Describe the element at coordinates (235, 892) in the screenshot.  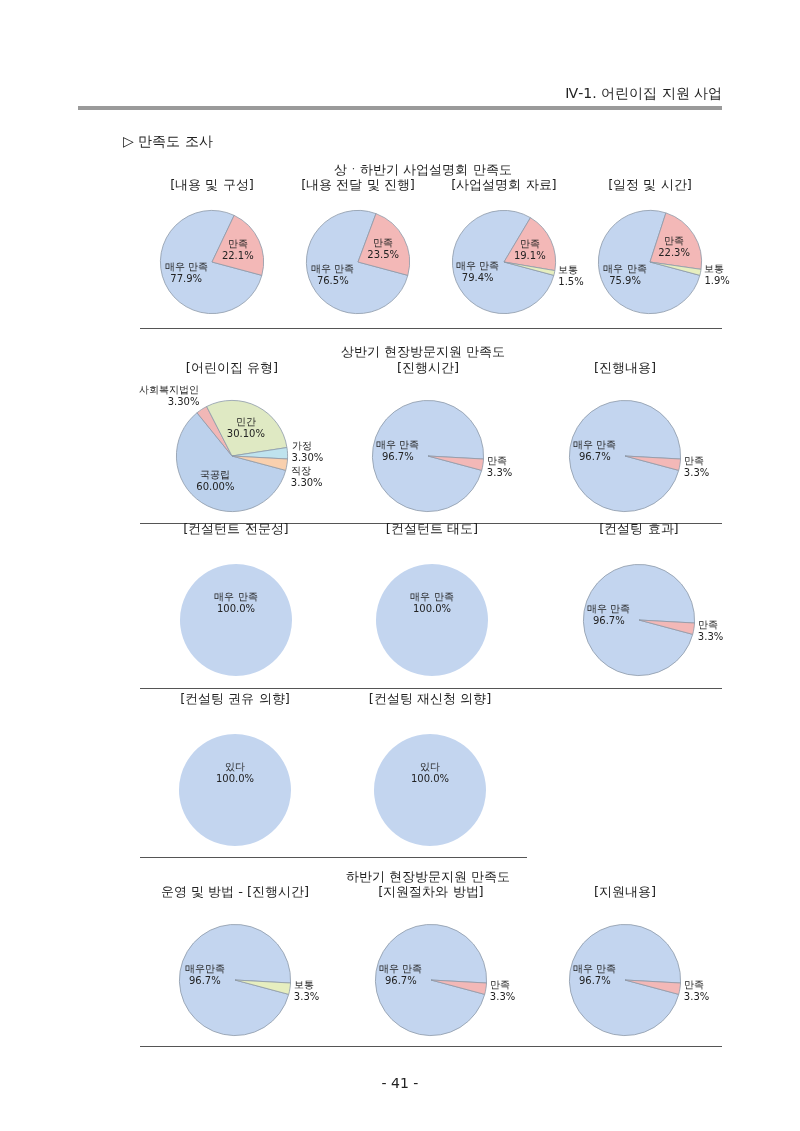
I see `chart-title: 운영 및 방법 - [진행시간]` at that location.